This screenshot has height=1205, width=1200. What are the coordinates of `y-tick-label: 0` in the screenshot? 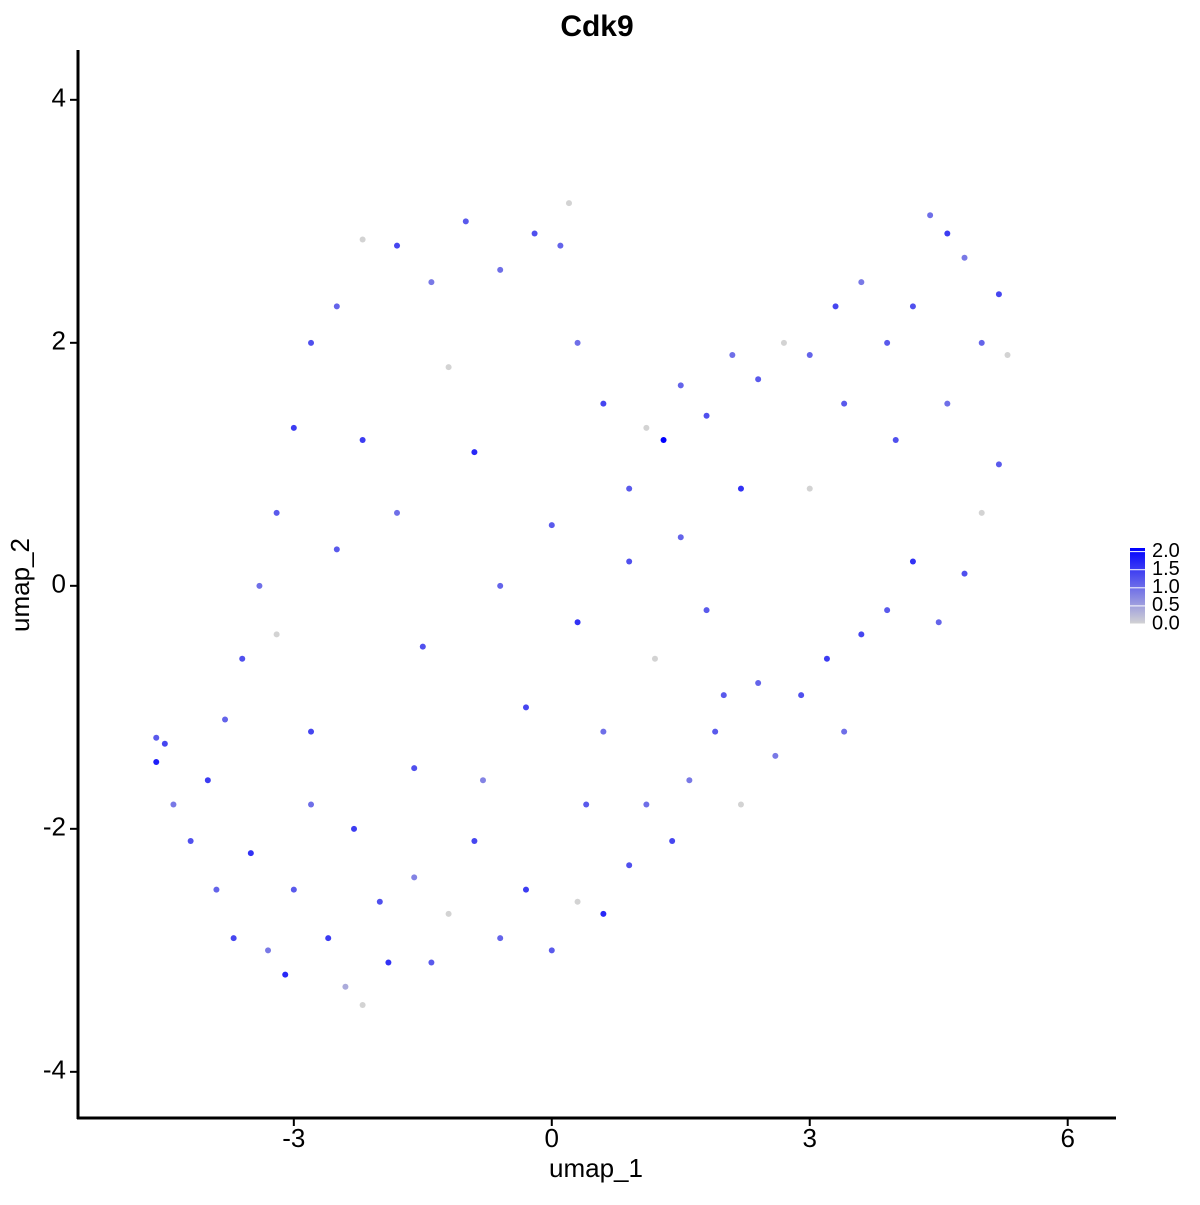 It's located at (59, 584).